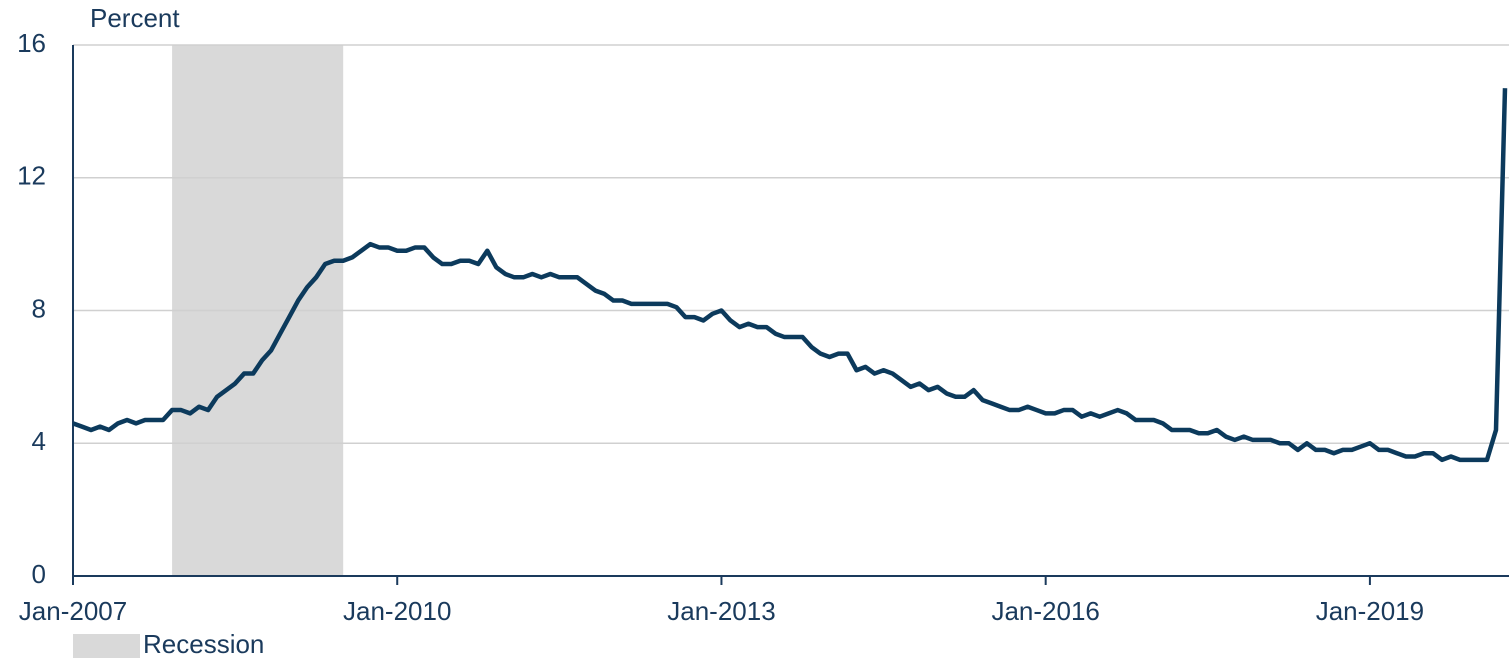 The width and height of the screenshot is (1509, 660). What do you see at coordinates (1045, 611) in the screenshot?
I see `x-tick-label: Jan-2016` at bounding box center [1045, 611].